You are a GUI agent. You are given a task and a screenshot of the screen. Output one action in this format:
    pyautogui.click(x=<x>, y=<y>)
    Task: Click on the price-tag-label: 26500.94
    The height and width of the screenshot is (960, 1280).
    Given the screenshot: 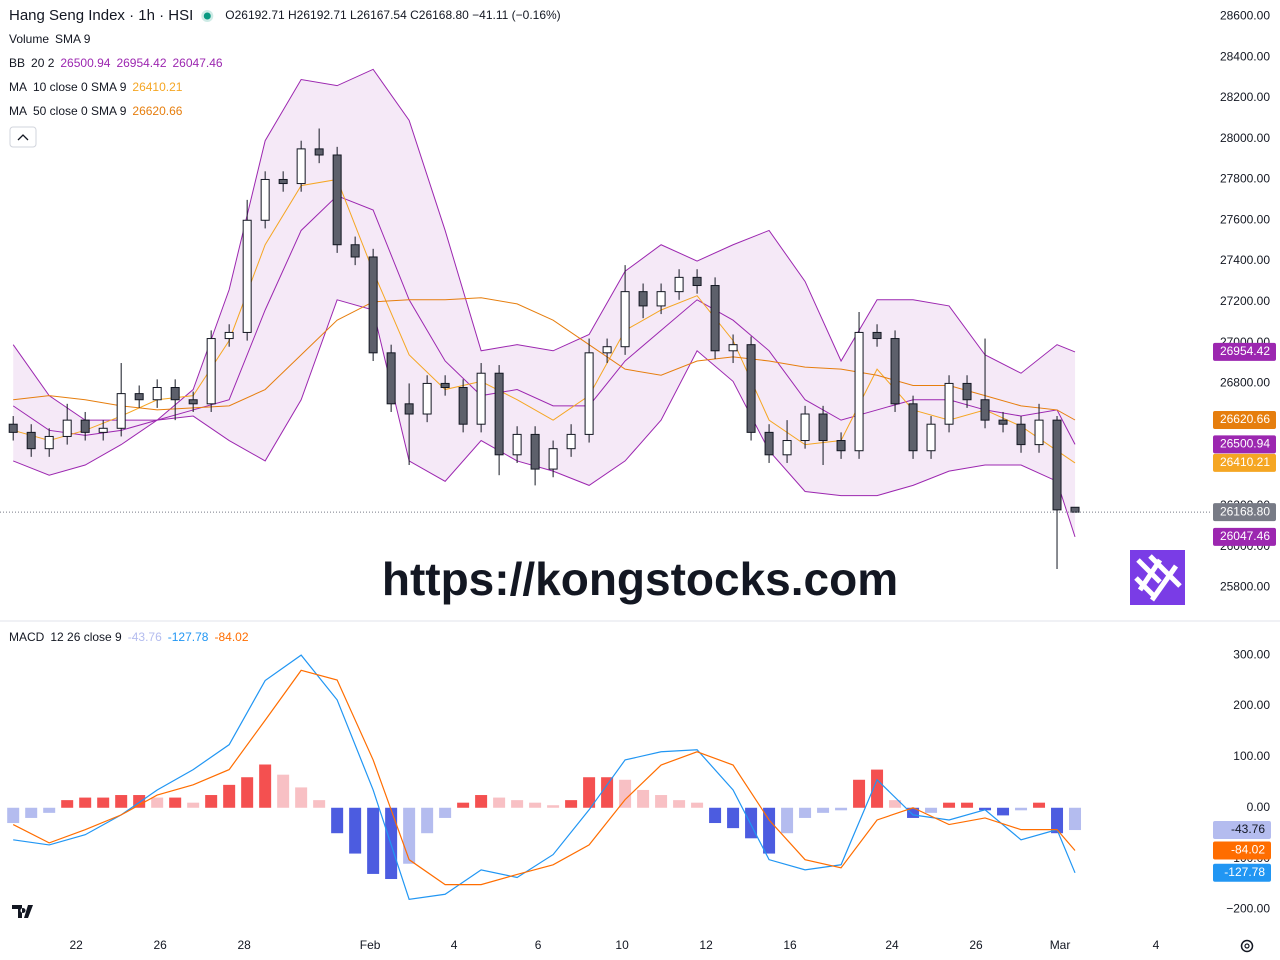 What is the action you would take?
    pyautogui.click(x=1245, y=444)
    